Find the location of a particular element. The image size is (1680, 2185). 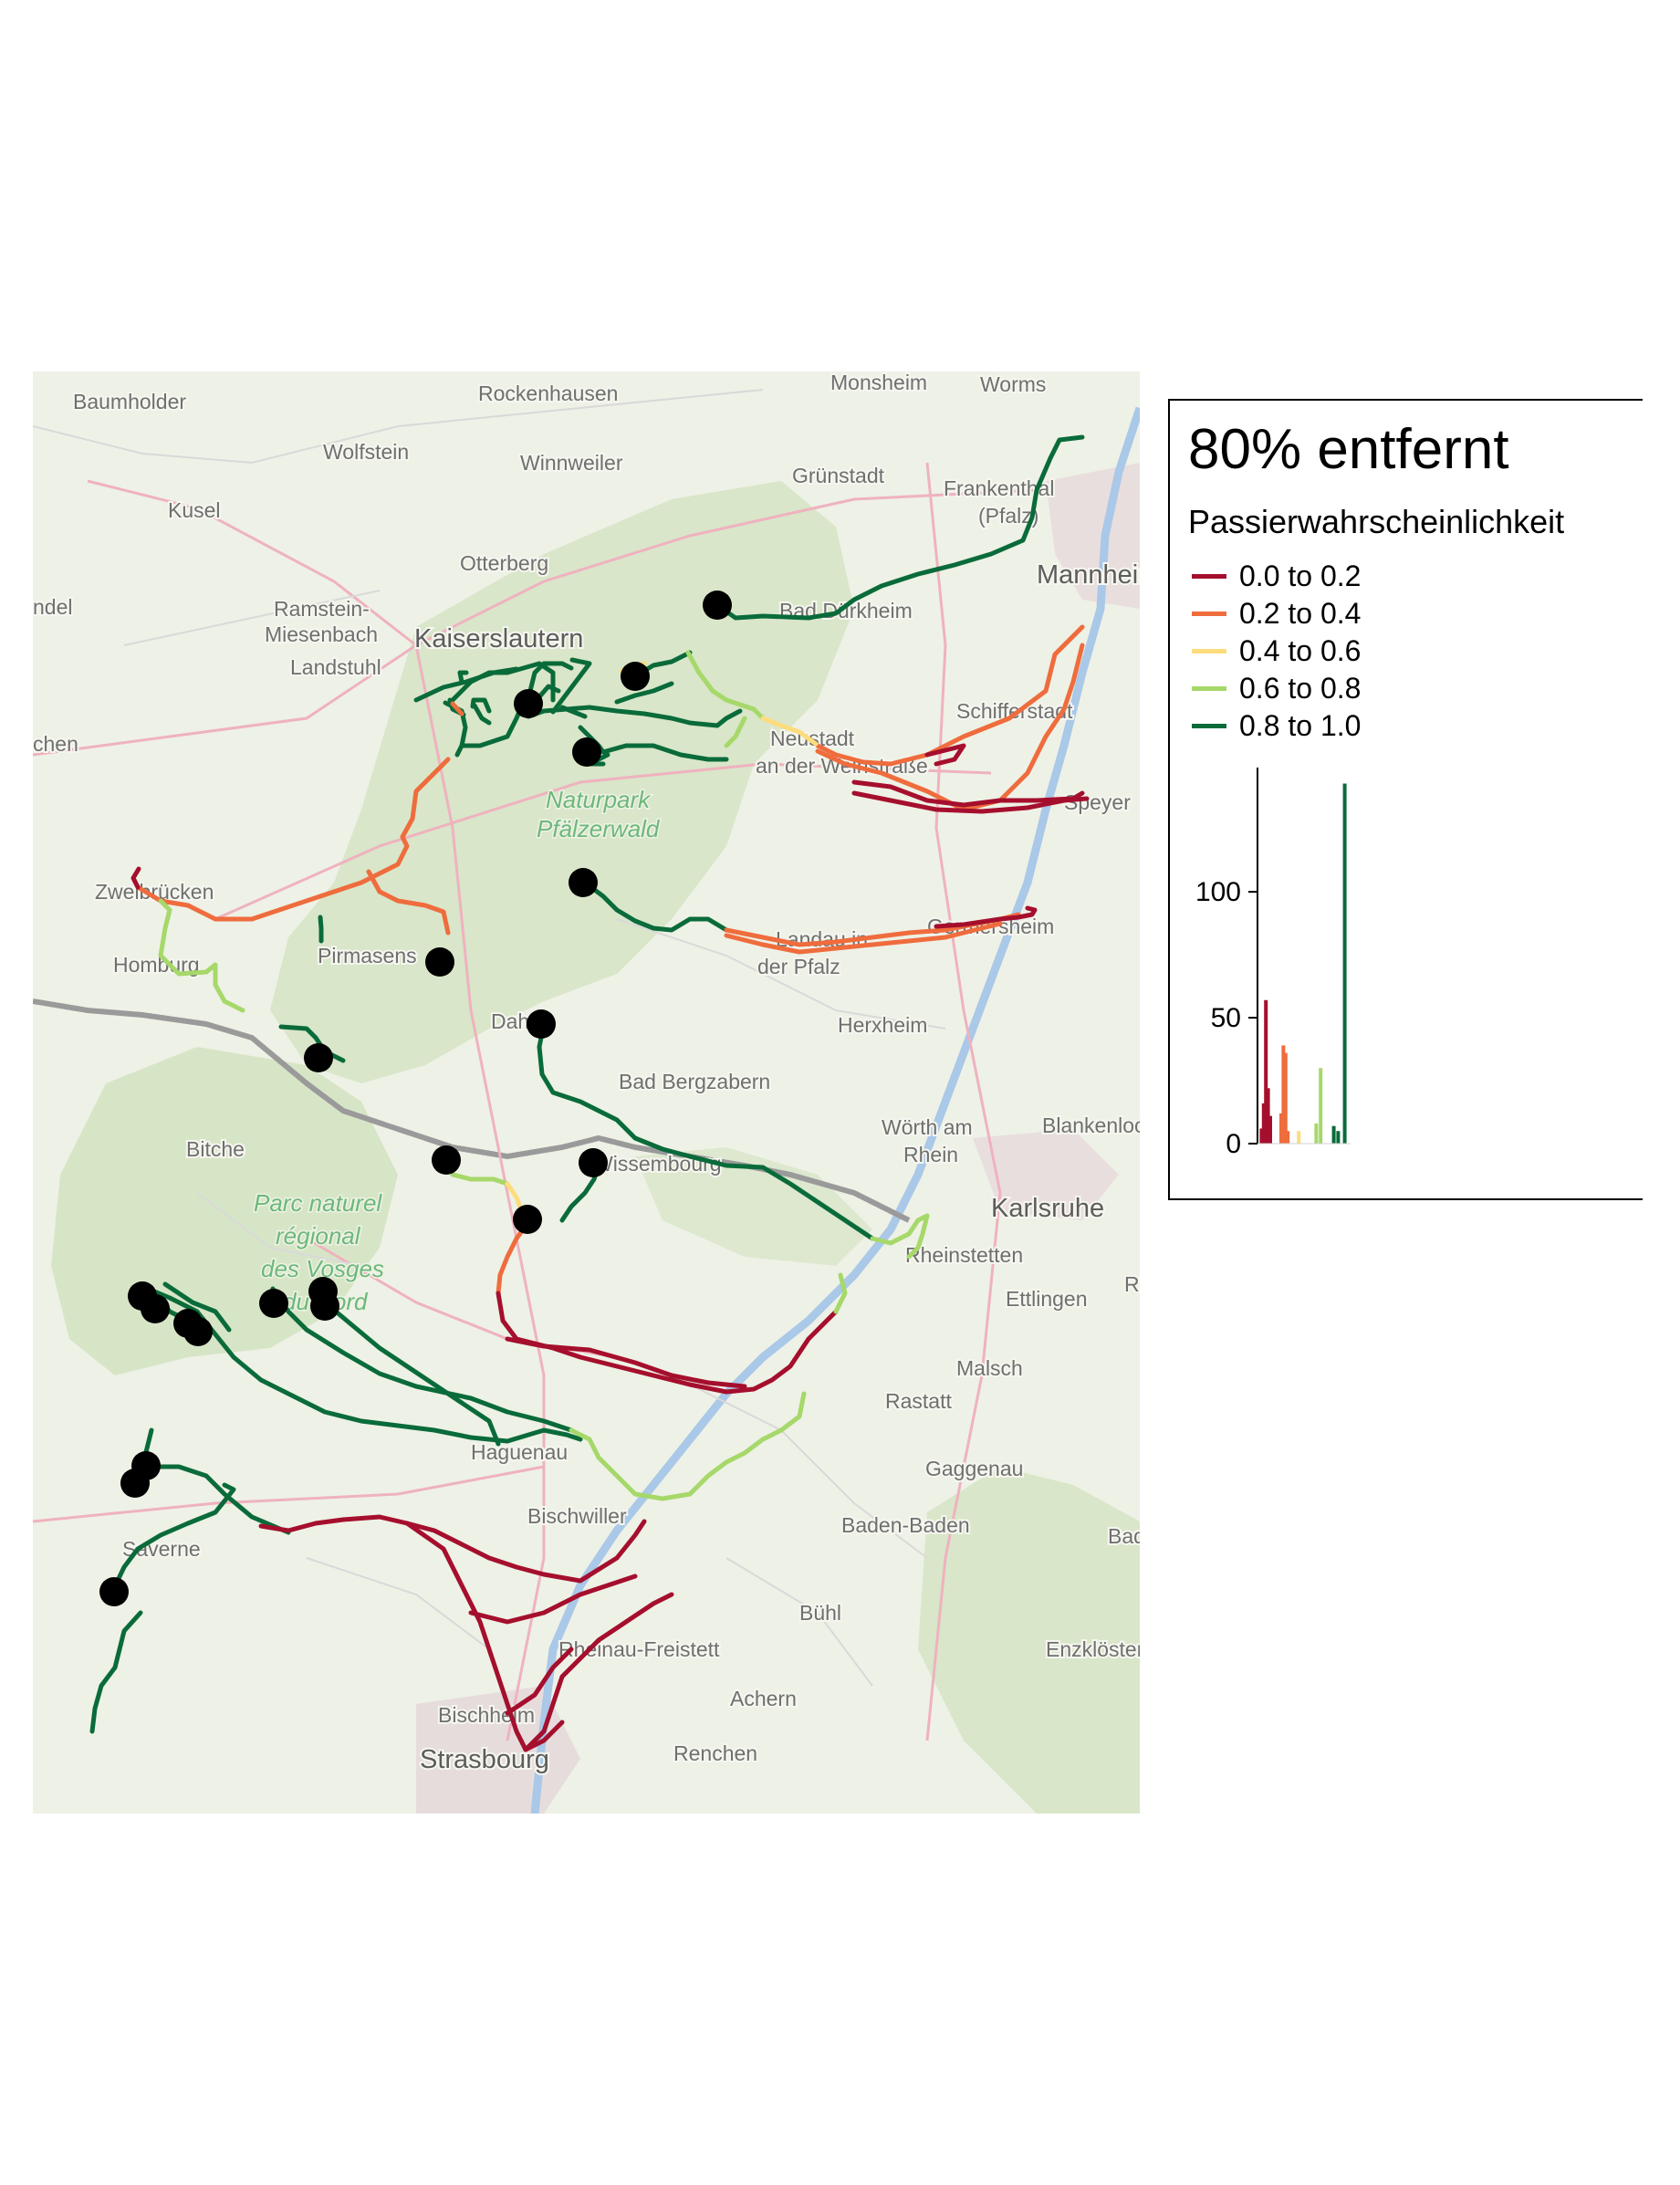

park-label: Parc naturel is located at coordinates (318, 1203).